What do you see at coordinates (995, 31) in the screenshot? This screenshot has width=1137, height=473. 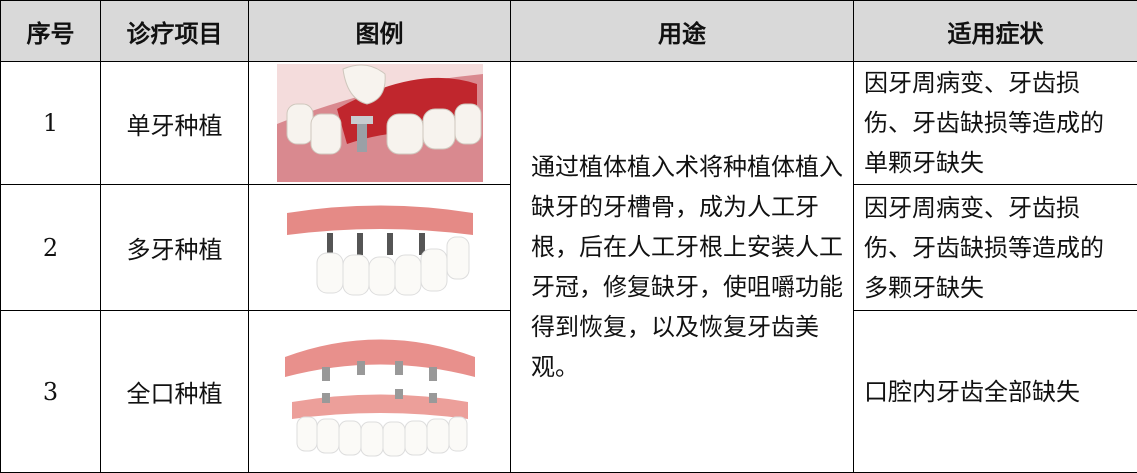 I see `header-cell: 适用症状` at bounding box center [995, 31].